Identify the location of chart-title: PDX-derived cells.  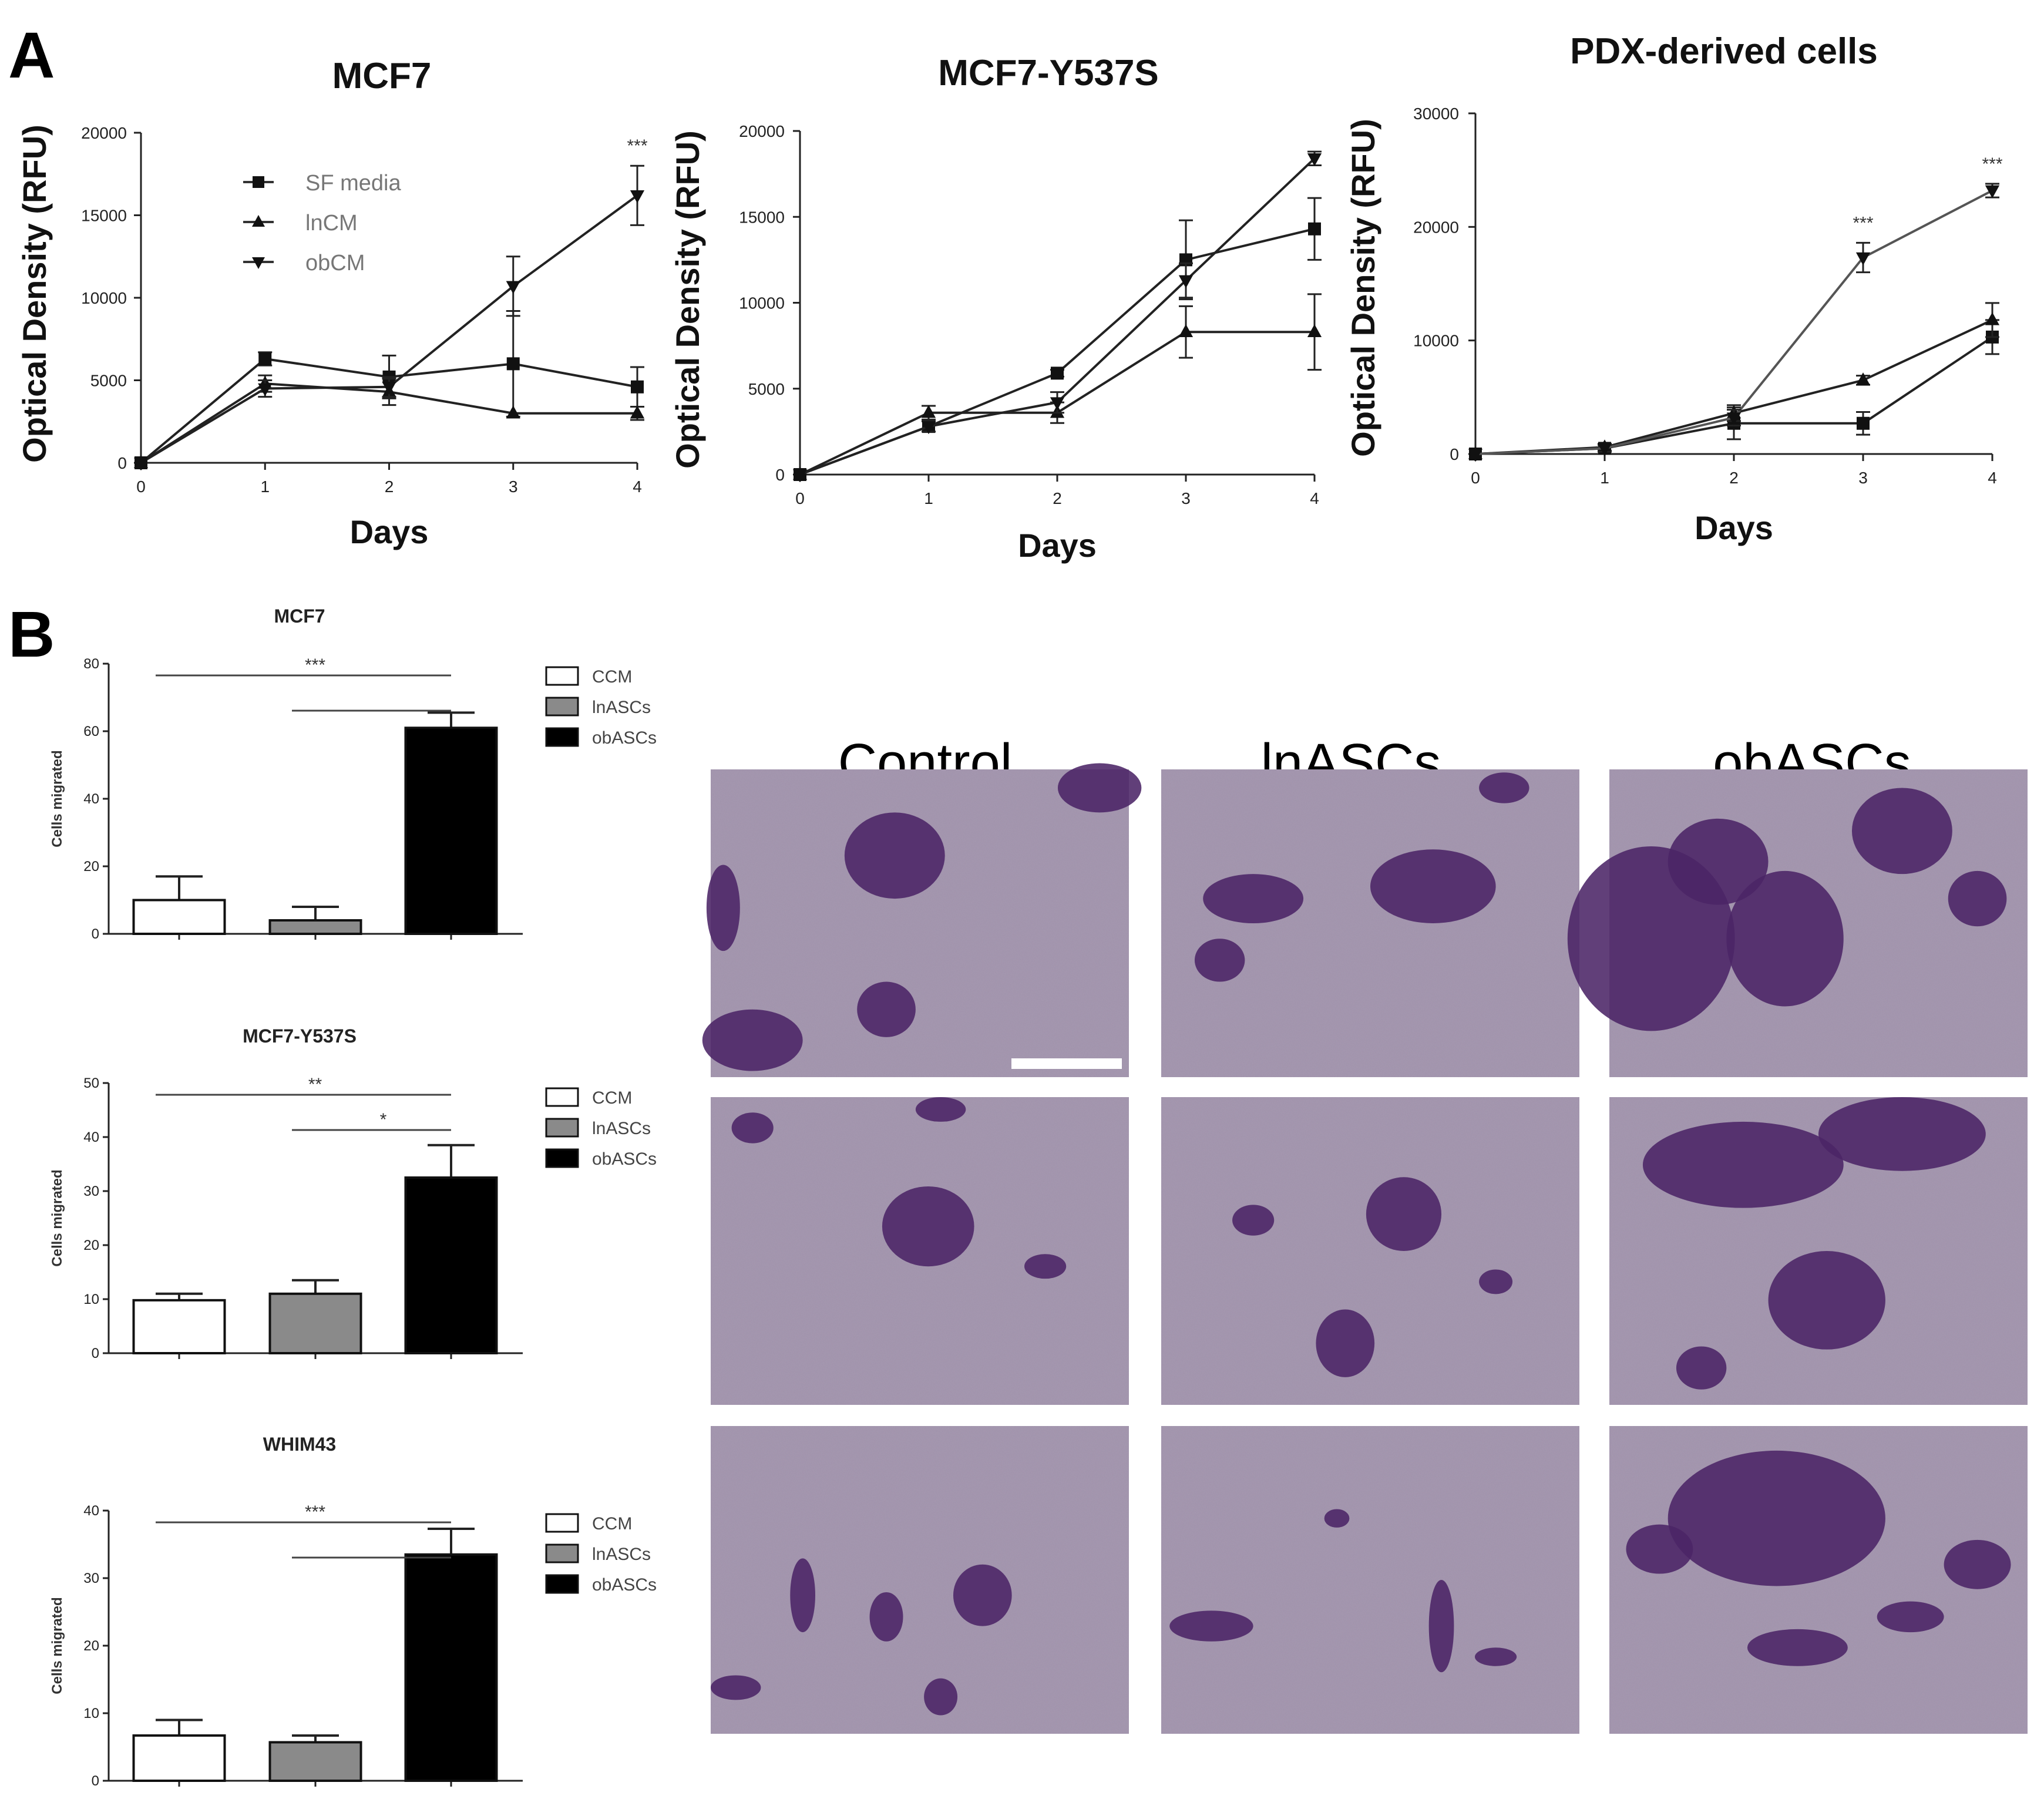
(1724, 51).